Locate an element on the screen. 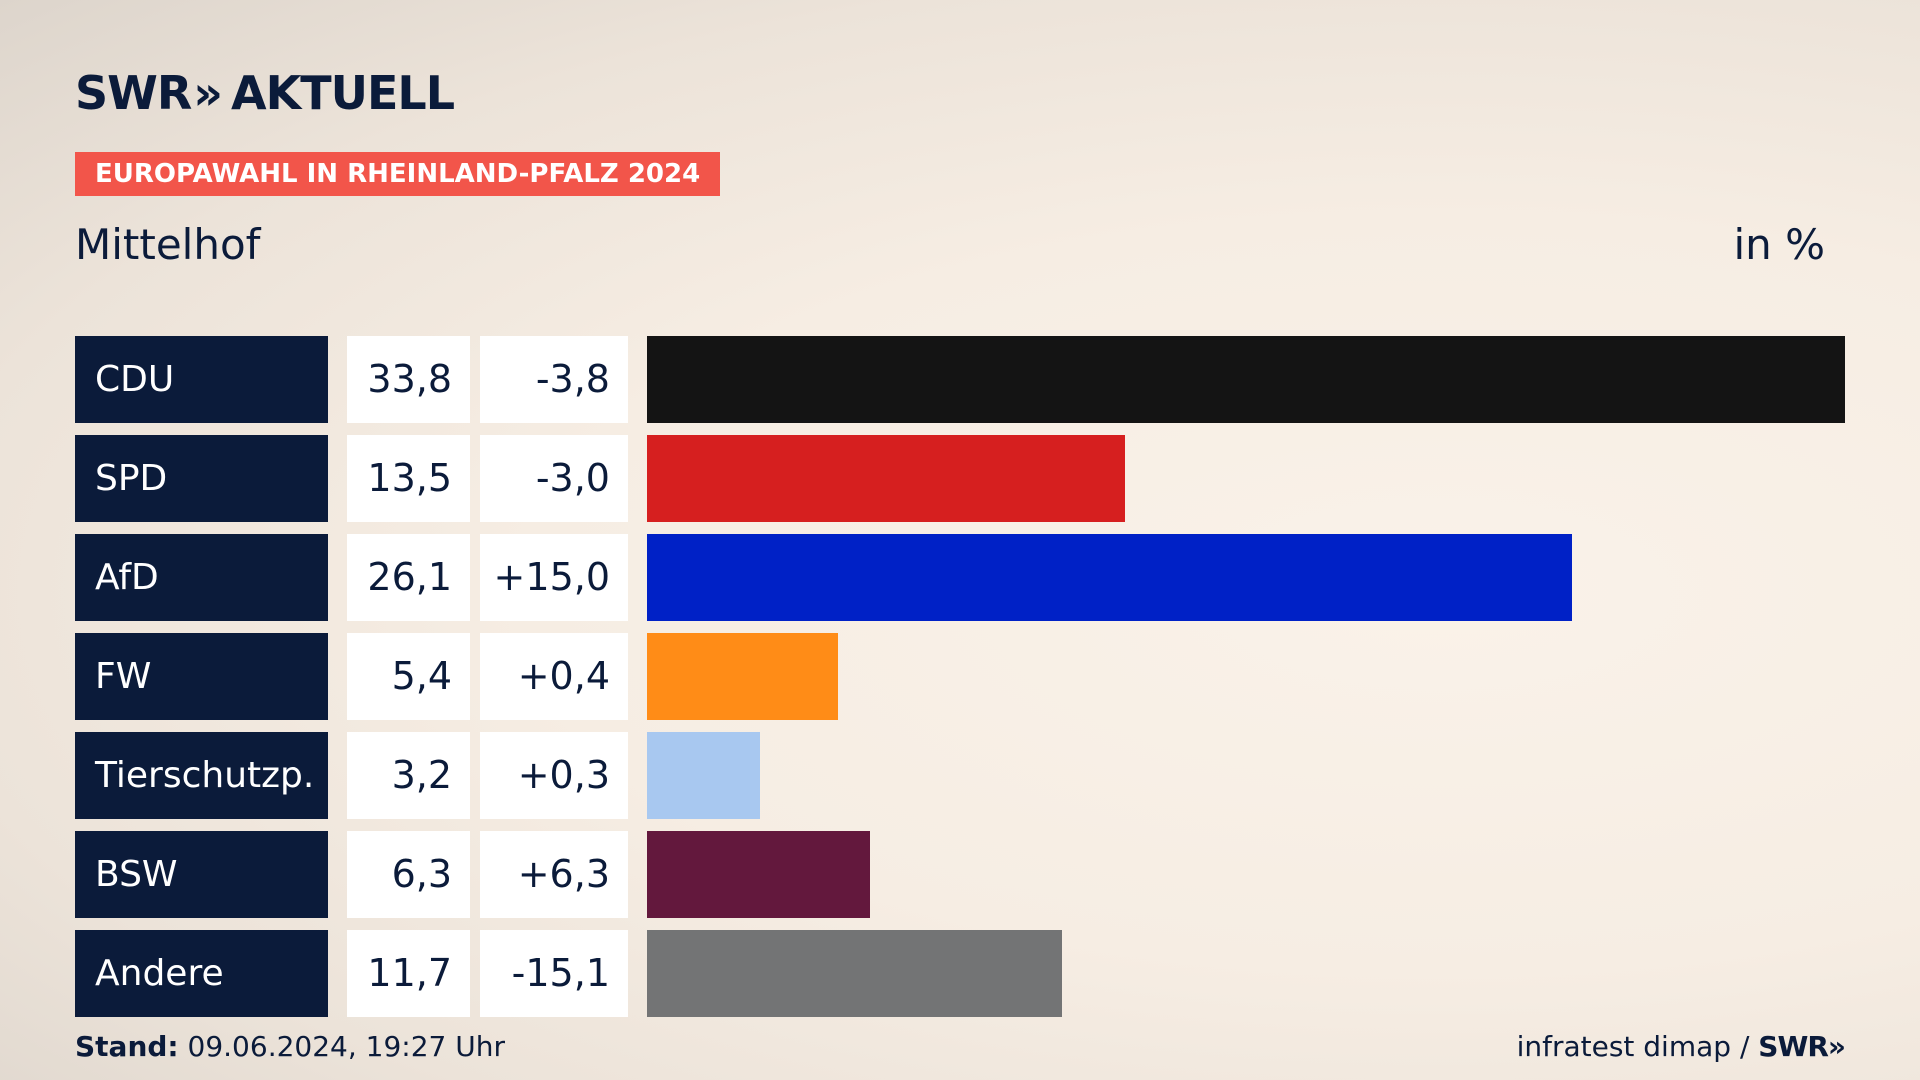 The width and height of the screenshot is (1920, 1080). party-label: SPD is located at coordinates (201, 478).